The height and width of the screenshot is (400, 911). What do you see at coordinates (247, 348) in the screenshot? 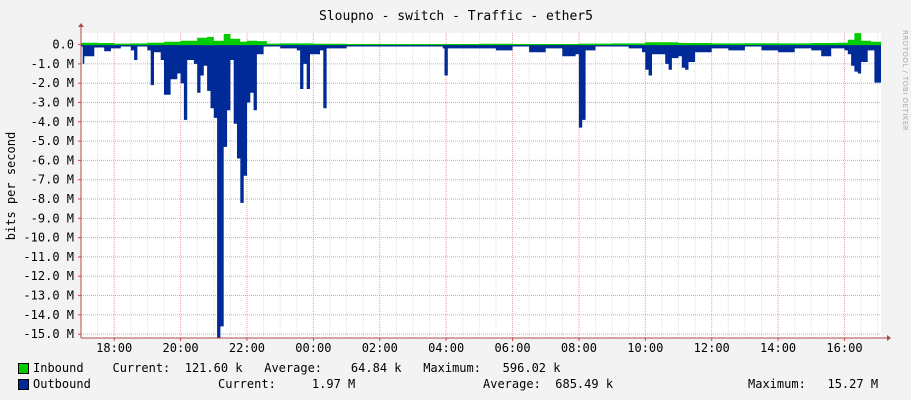
I see `x-tick-label: 22:00` at bounding box center [247, 348].